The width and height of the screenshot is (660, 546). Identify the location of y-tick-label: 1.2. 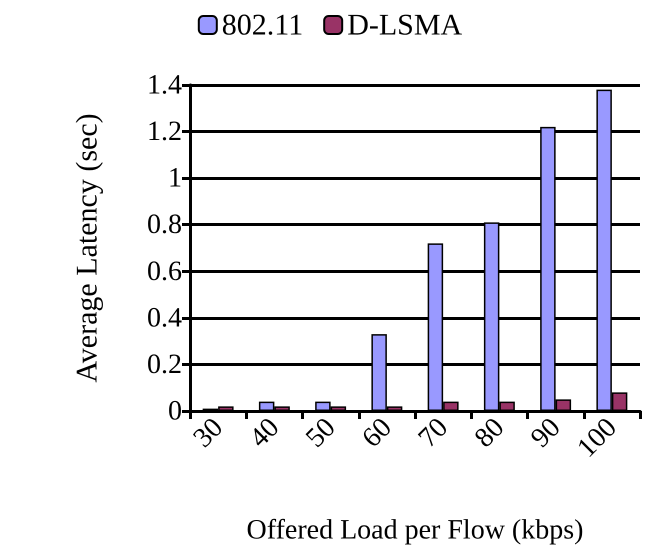
(164, 132).